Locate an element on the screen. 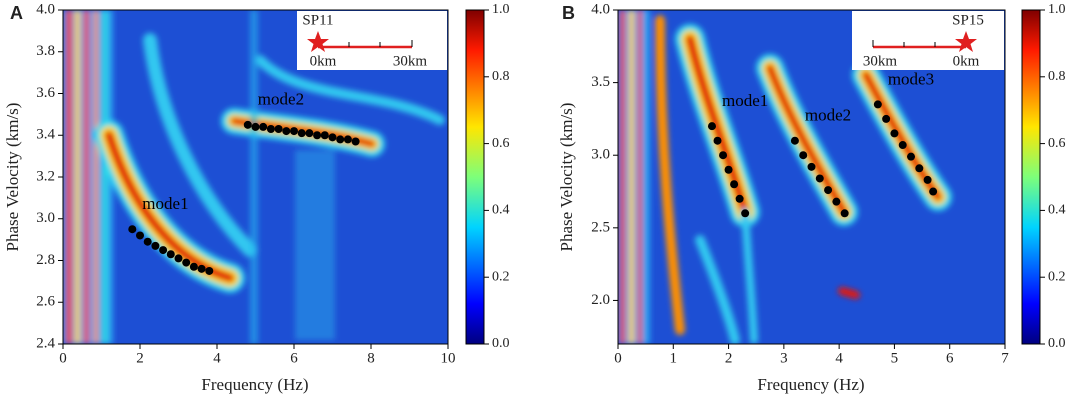 The height and width of the screenshot is (402, 1072). station-label: SP15 is located at coordinates (968, 20).